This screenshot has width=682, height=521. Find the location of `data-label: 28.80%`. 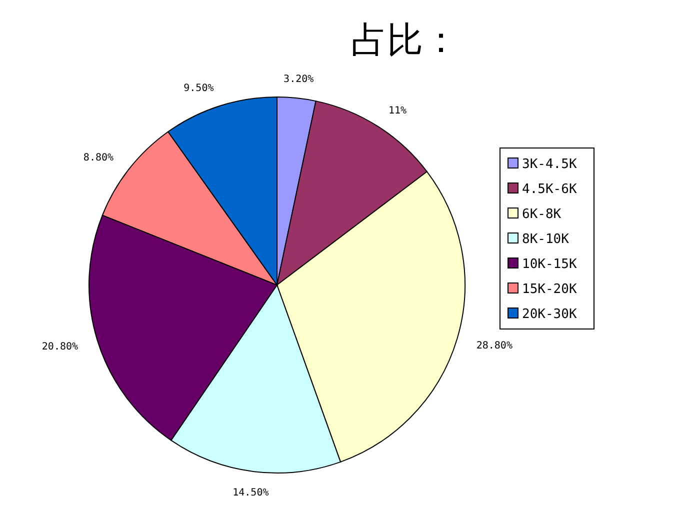

data-label: 28.80% is located at coordinates (494, 346).